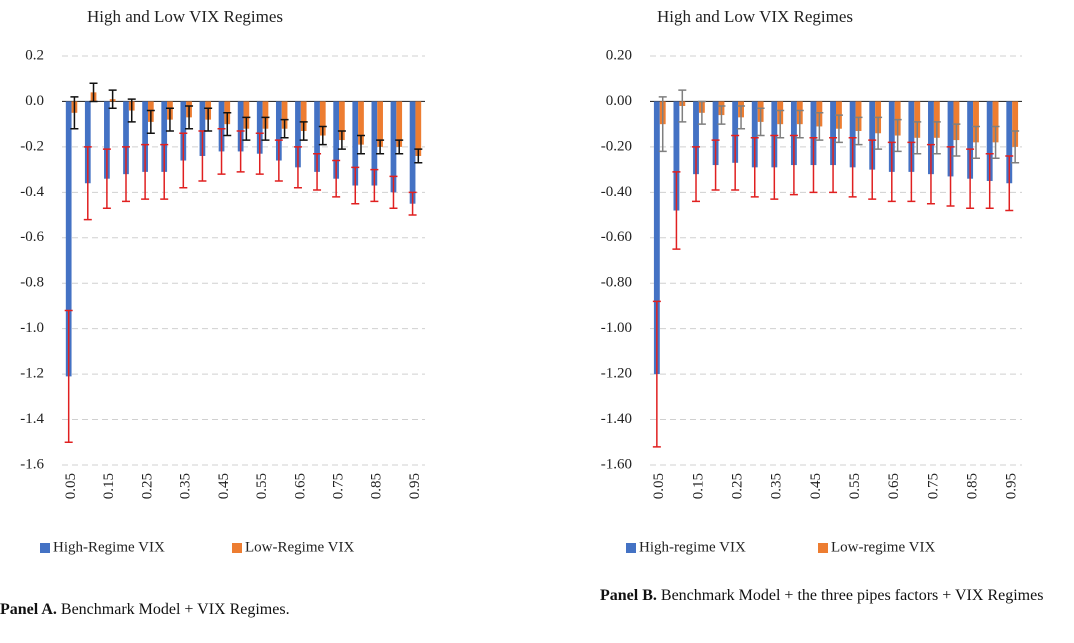 This screenshot has height=643, width=1074. Describe the element at coordinates (619, 55) in the screenshot. I see `y-tick-label: 0.20` at that location.